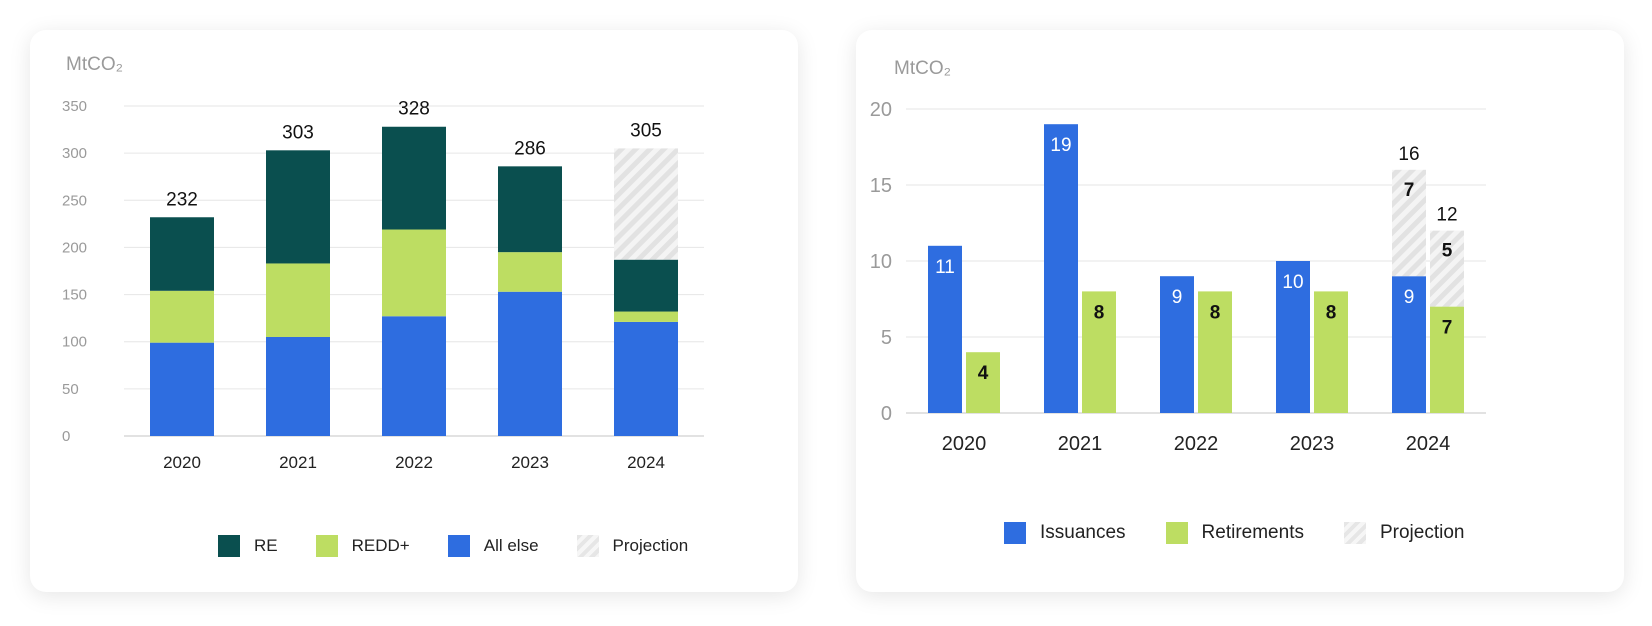 The width and height of the screenshot is (1652, 626). Describe the element at coordinates (886, 338) in the screenshot. I see `y-tick-label: 5` at that location.